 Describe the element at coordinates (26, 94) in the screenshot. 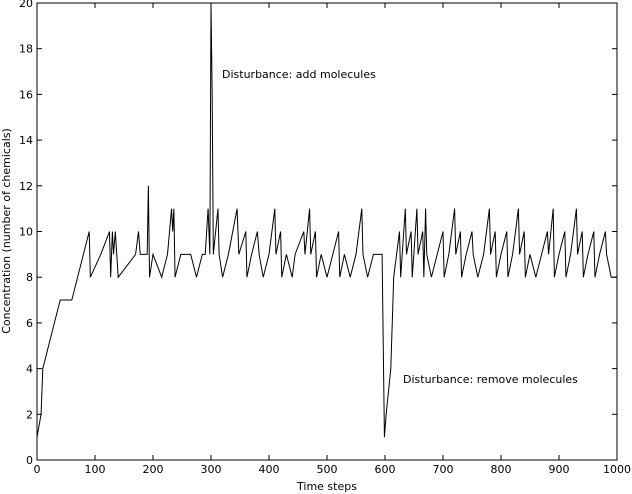

I see `y-tick-label: 16` at that location.